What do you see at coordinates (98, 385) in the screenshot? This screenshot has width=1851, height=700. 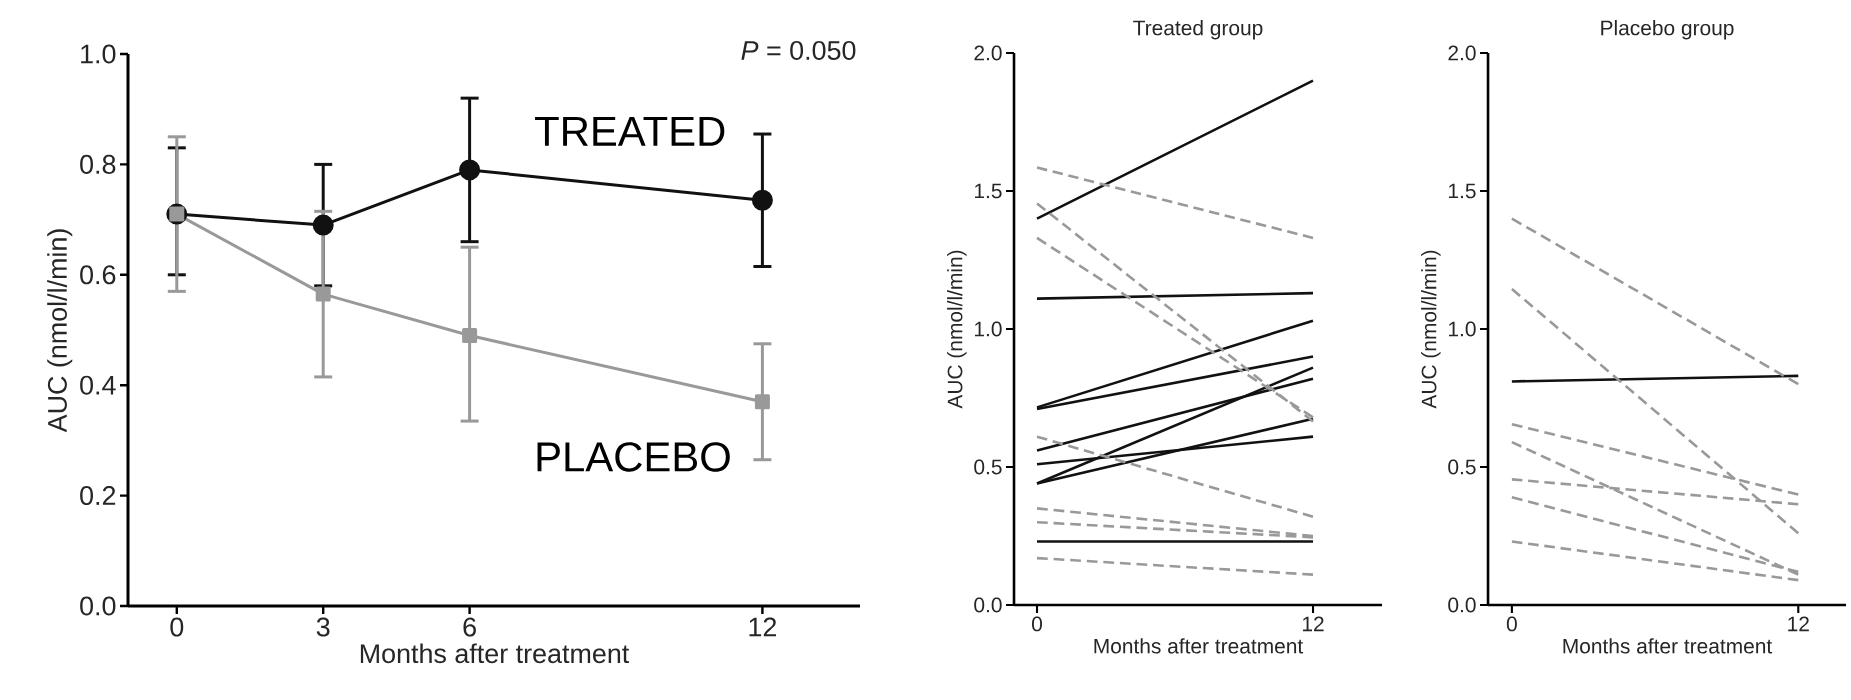 I see `y-tick-label: 0.4` at bounding box center [98, 385].